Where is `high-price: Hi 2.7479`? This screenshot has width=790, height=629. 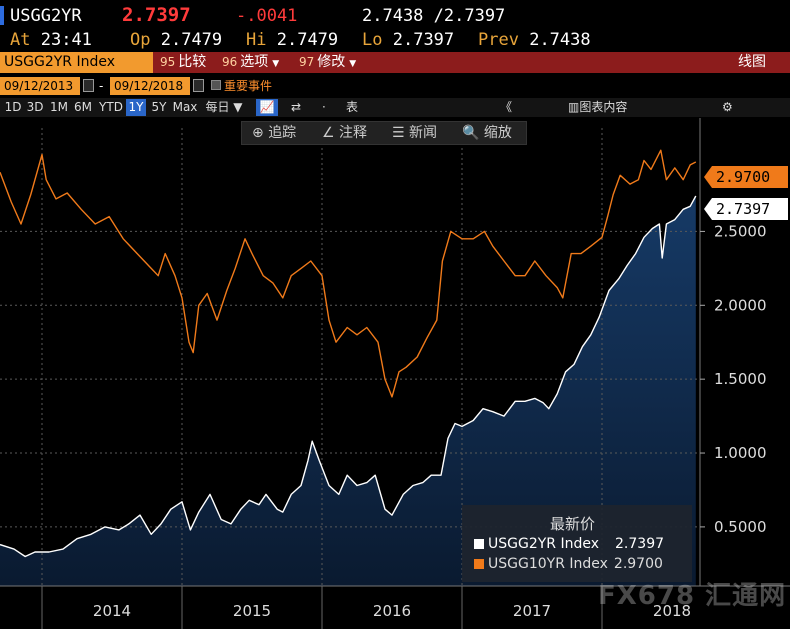 high-price: Hi 2.7479 is located at coordinates (292, 40).